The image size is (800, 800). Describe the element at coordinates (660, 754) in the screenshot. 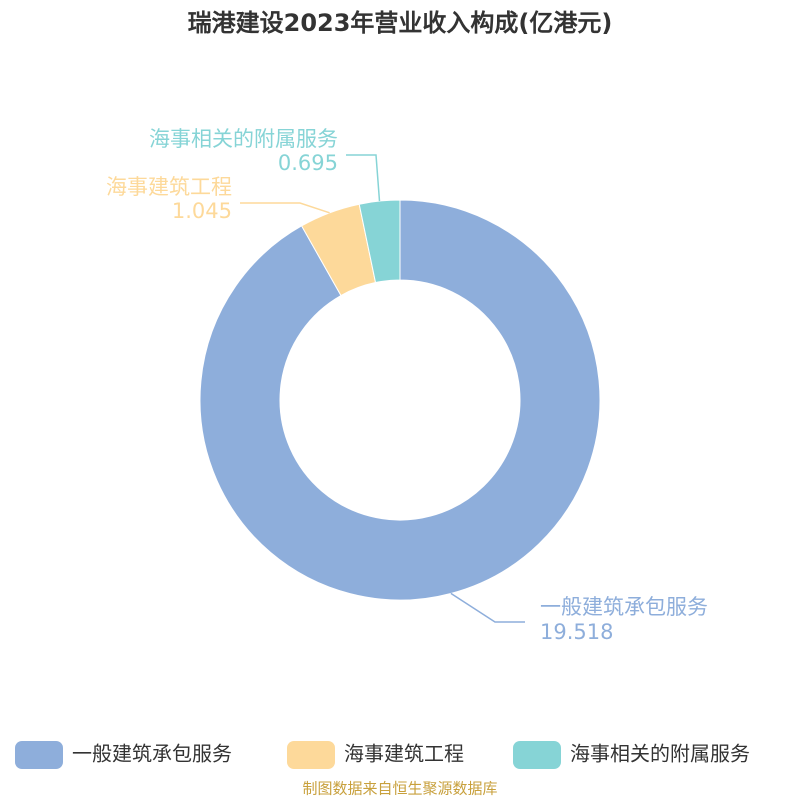

I see `legend-label: 海事相关的附属服务` at that location.